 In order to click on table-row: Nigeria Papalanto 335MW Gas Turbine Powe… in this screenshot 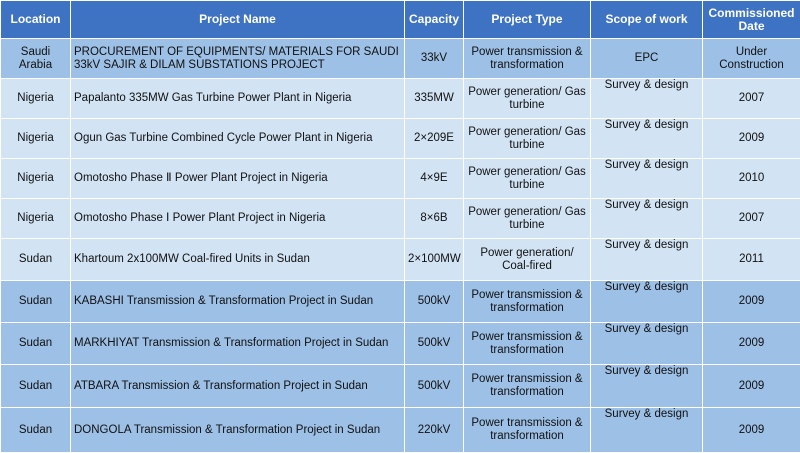, I will do `click(400, 99)`.